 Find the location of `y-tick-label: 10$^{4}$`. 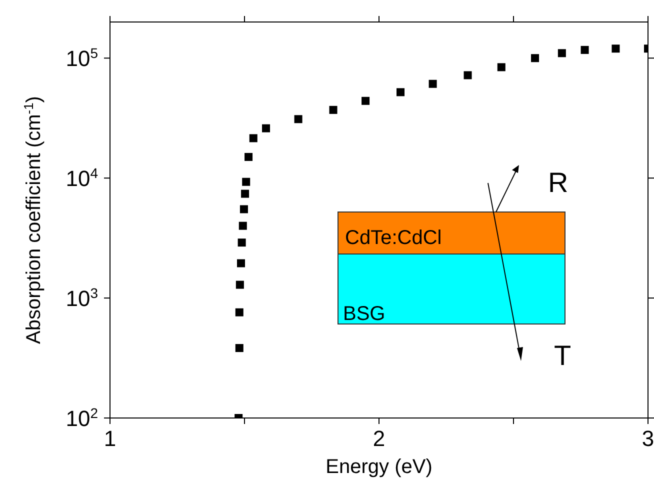

y-tick-label: 10$^{4}$ is located at coordinates (82, 178).